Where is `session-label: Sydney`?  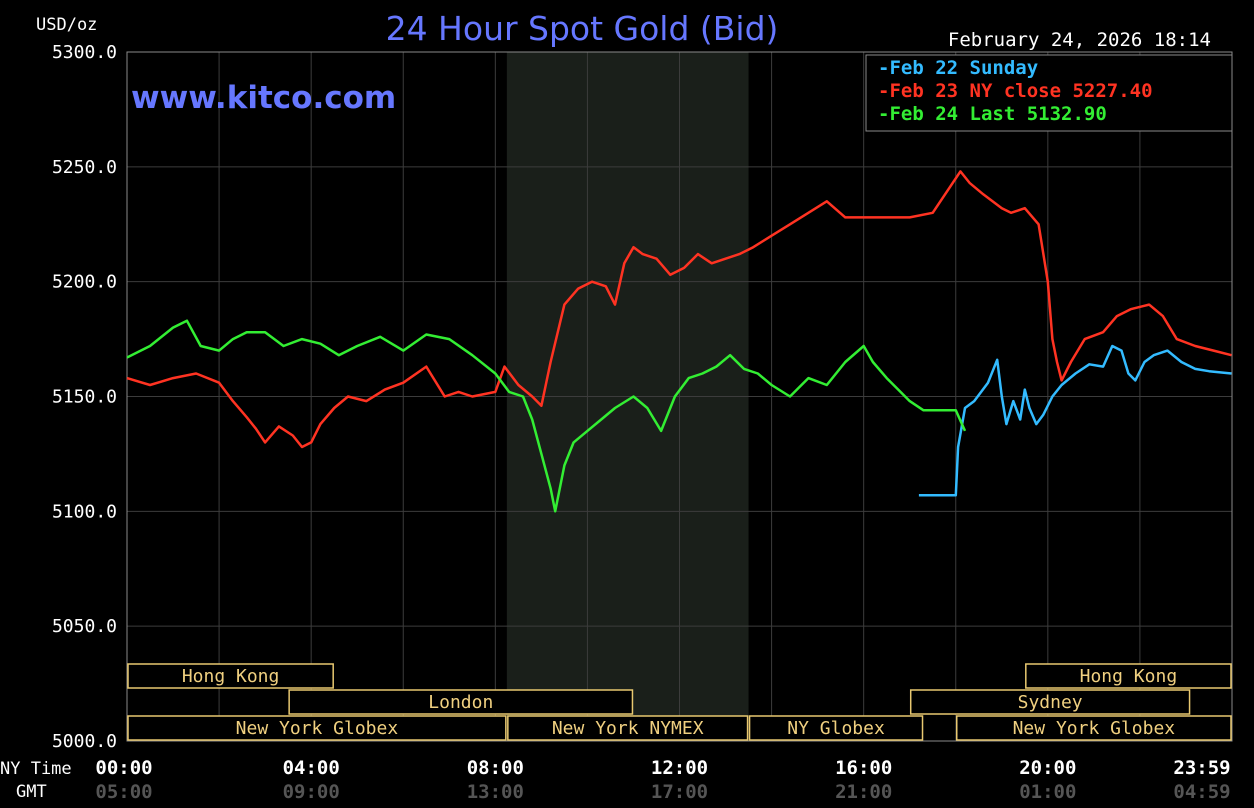
session-label: Sydney is located at coordinates (1050, 702).